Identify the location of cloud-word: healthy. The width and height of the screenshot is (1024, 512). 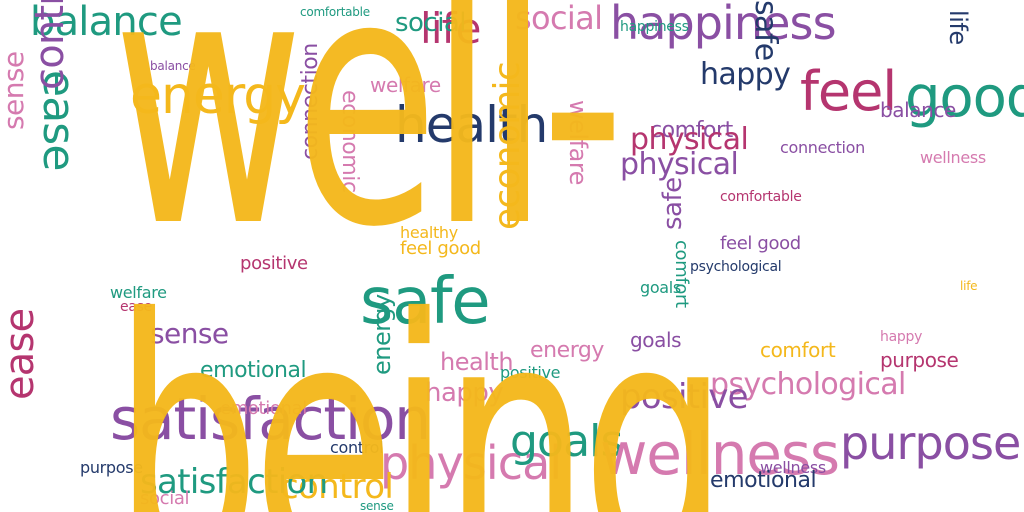
(429, 232).